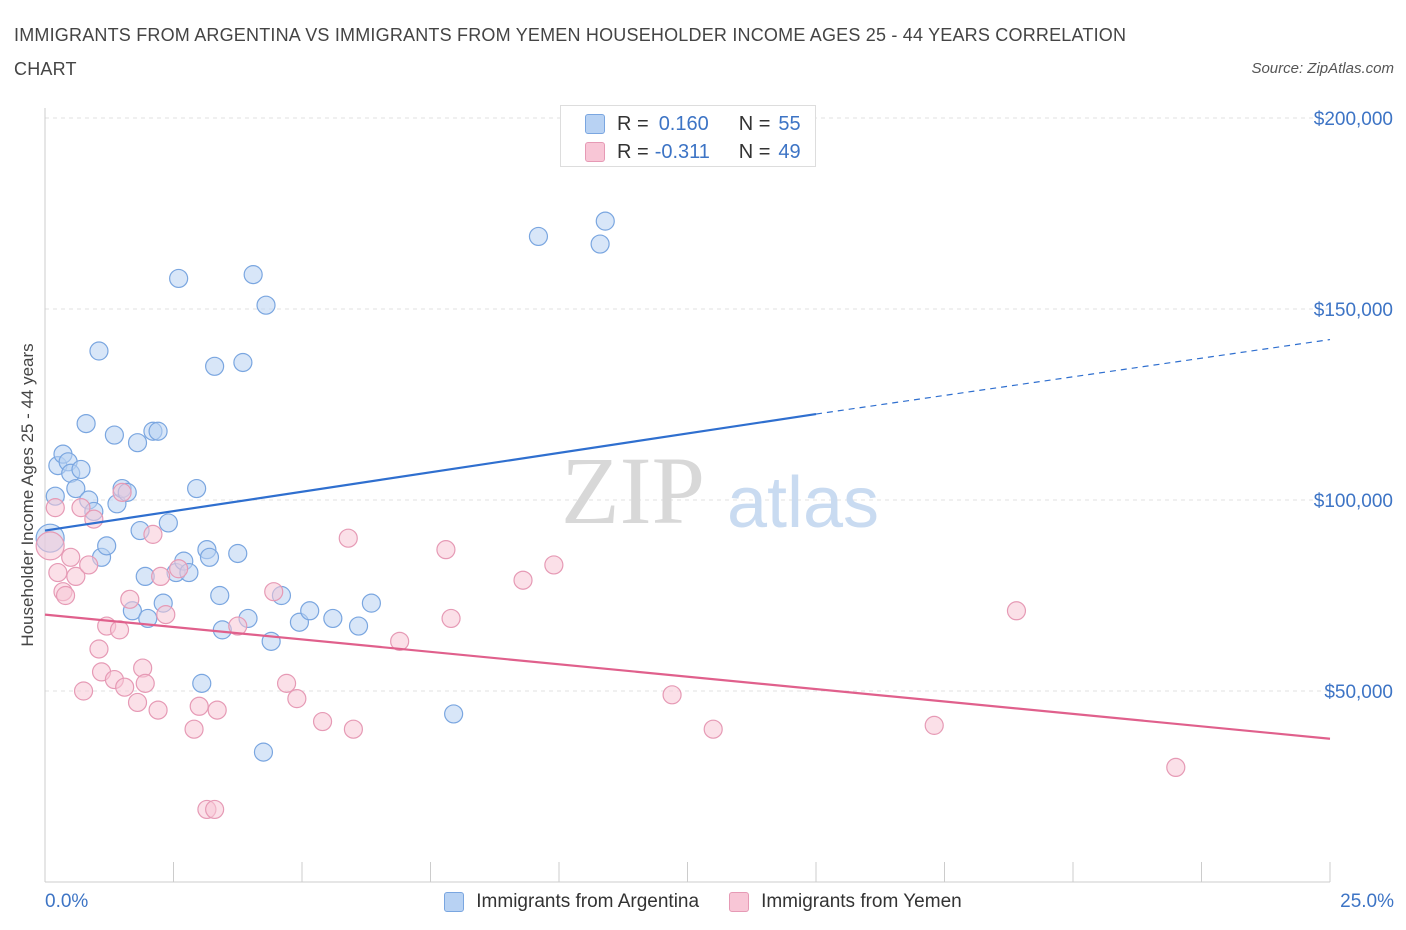 Image resolution: width=1406 pixels, height=930 pixels. I want to click on legend-n-value-argentina: 55, so click(789, 123).